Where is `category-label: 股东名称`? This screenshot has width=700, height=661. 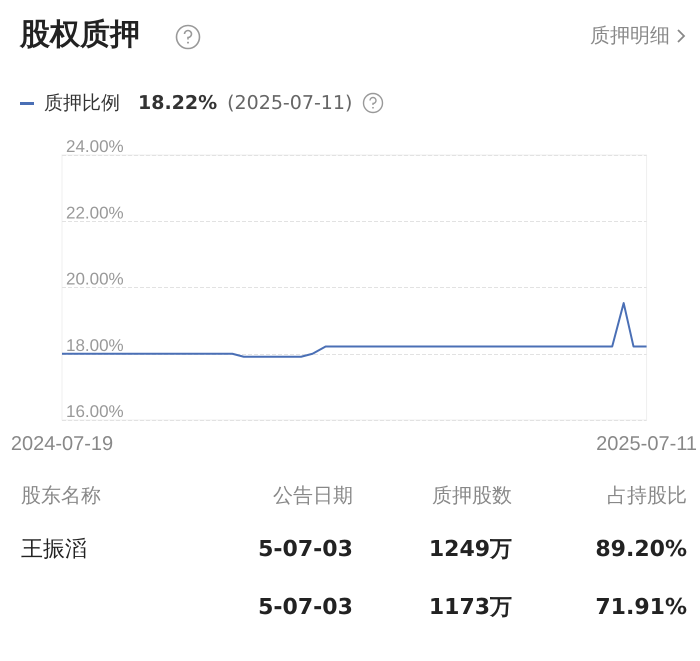
category-label: 股东名称 is located at coordinates (61, 495).